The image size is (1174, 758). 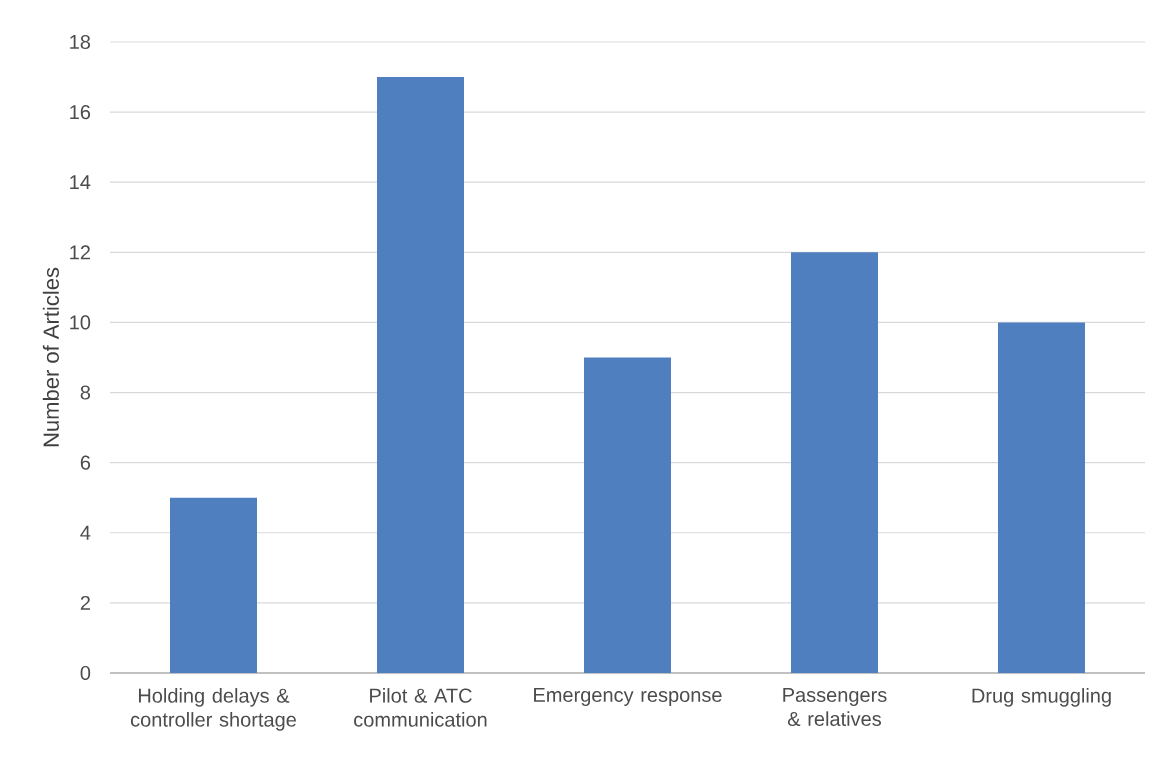 What do you see at coordinates (1041, 697) in the screenshot?
I see `x-tick-label: Drug smuggling` at bounding box center [1041, 697].